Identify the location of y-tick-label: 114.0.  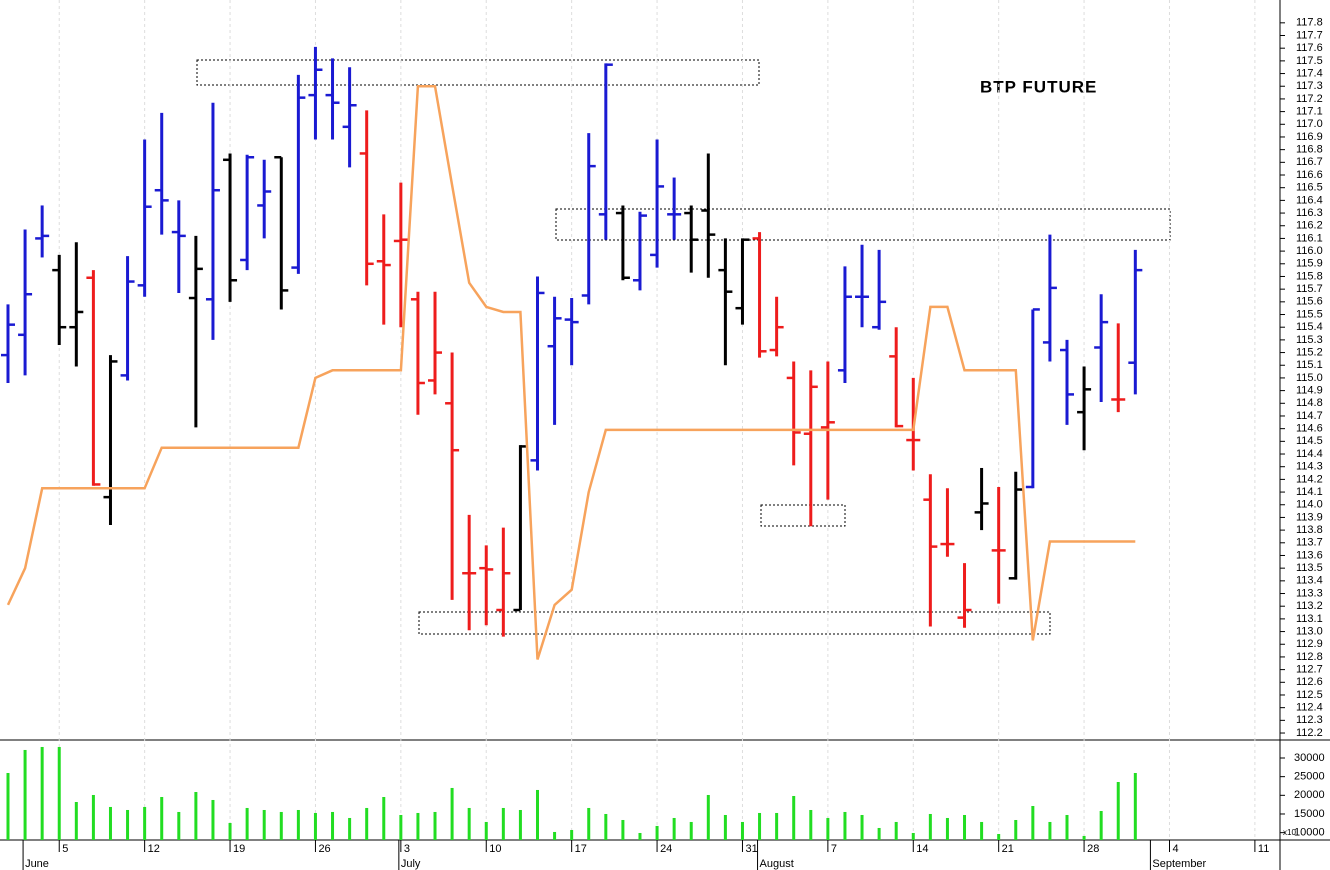
(1309, 505).